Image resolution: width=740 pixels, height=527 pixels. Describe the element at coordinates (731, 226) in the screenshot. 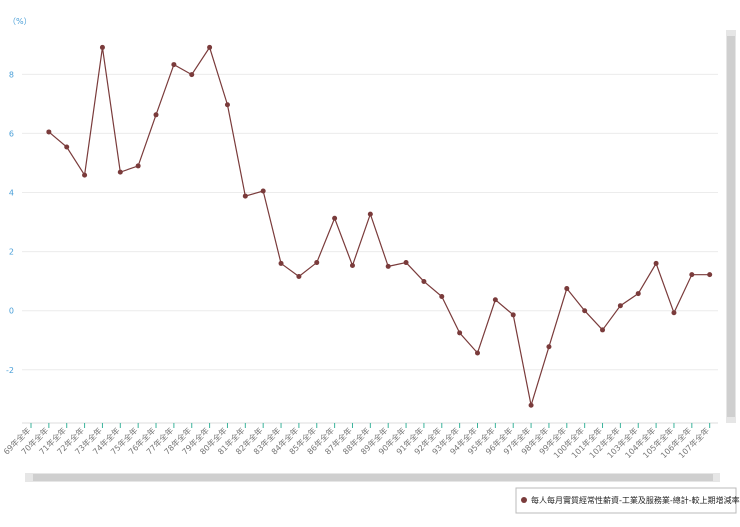

I see `v-scroll-thumb` at that location.